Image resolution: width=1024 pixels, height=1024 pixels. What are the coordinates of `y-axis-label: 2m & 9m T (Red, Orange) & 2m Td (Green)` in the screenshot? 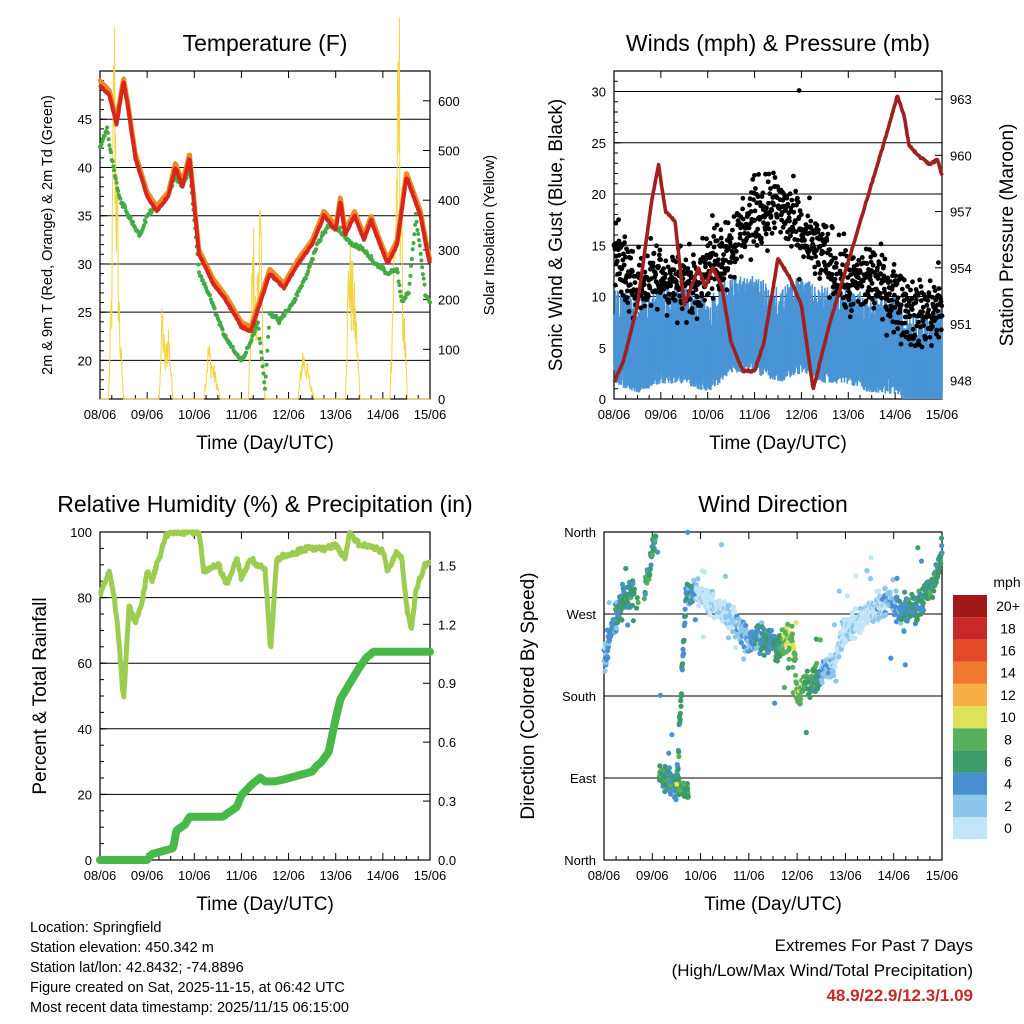 It's located at (48, 235).